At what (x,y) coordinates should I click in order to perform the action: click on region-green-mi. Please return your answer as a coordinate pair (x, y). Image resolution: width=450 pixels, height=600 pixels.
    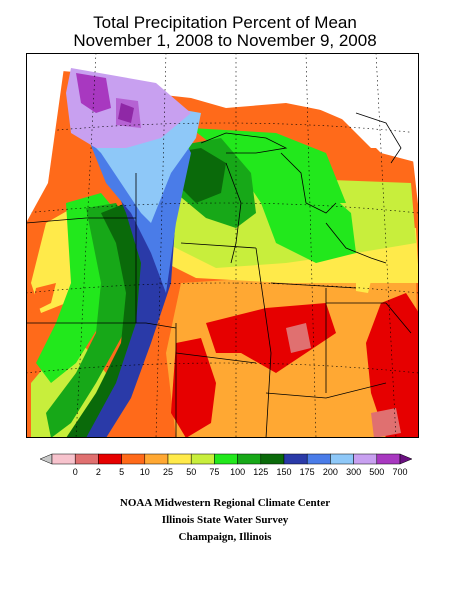
    Looking at the image, I should click on (291, 200).